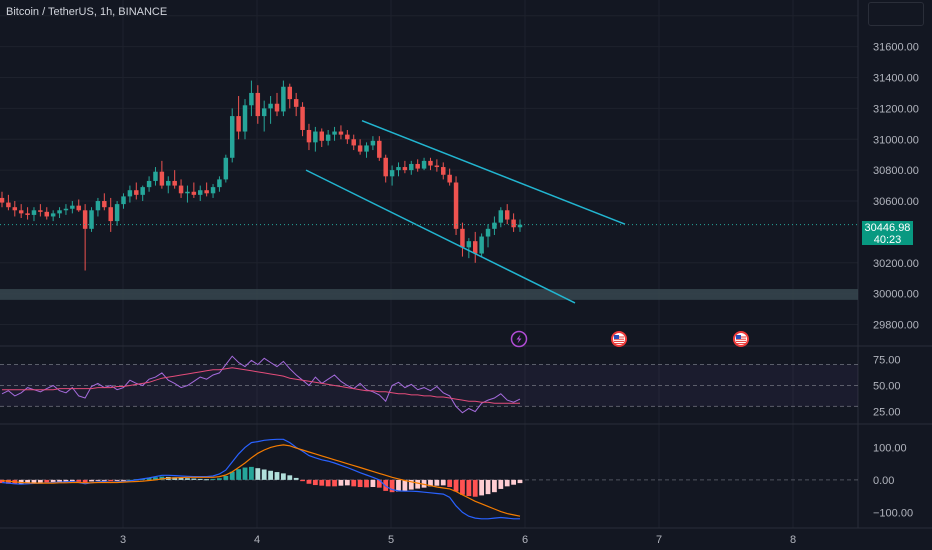 The image size is (932, 550). What do you see at coordinates (887, 228) in the screenshot?
I see `last-price-value: 30446.98` at bounding box center [887, 228].